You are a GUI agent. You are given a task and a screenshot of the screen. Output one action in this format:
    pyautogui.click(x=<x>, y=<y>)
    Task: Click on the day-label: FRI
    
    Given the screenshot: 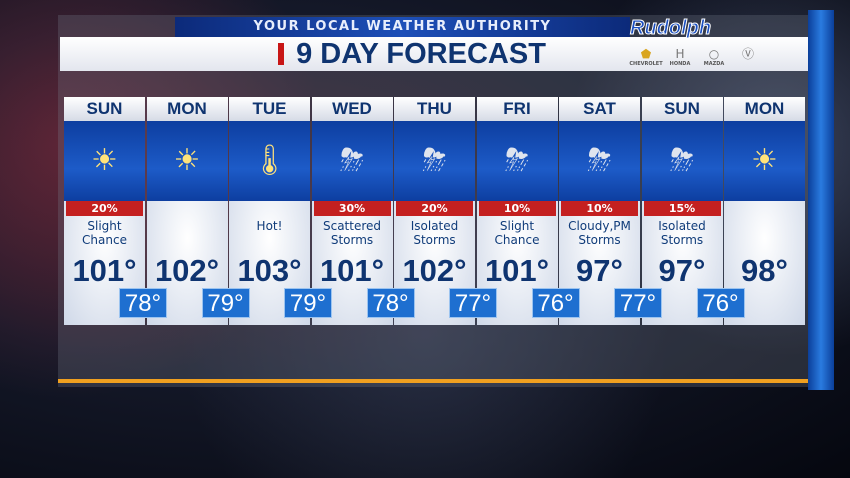 What is the action you would take?
    pyautogui.click(x=517, y=109)
    